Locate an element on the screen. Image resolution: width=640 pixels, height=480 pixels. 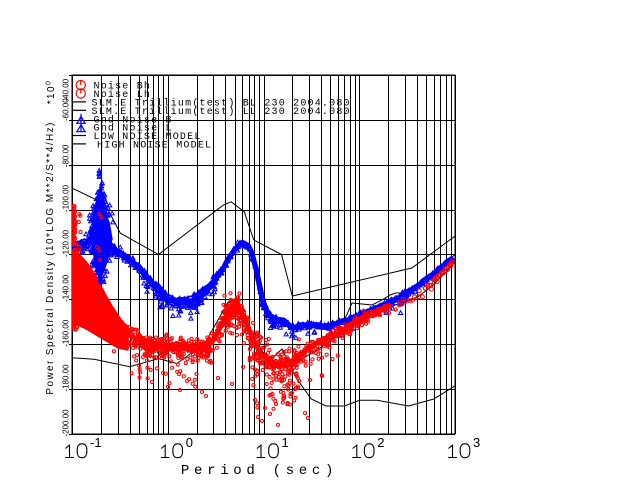
svg-text: -160.00 is located at coordinates (66, 333).